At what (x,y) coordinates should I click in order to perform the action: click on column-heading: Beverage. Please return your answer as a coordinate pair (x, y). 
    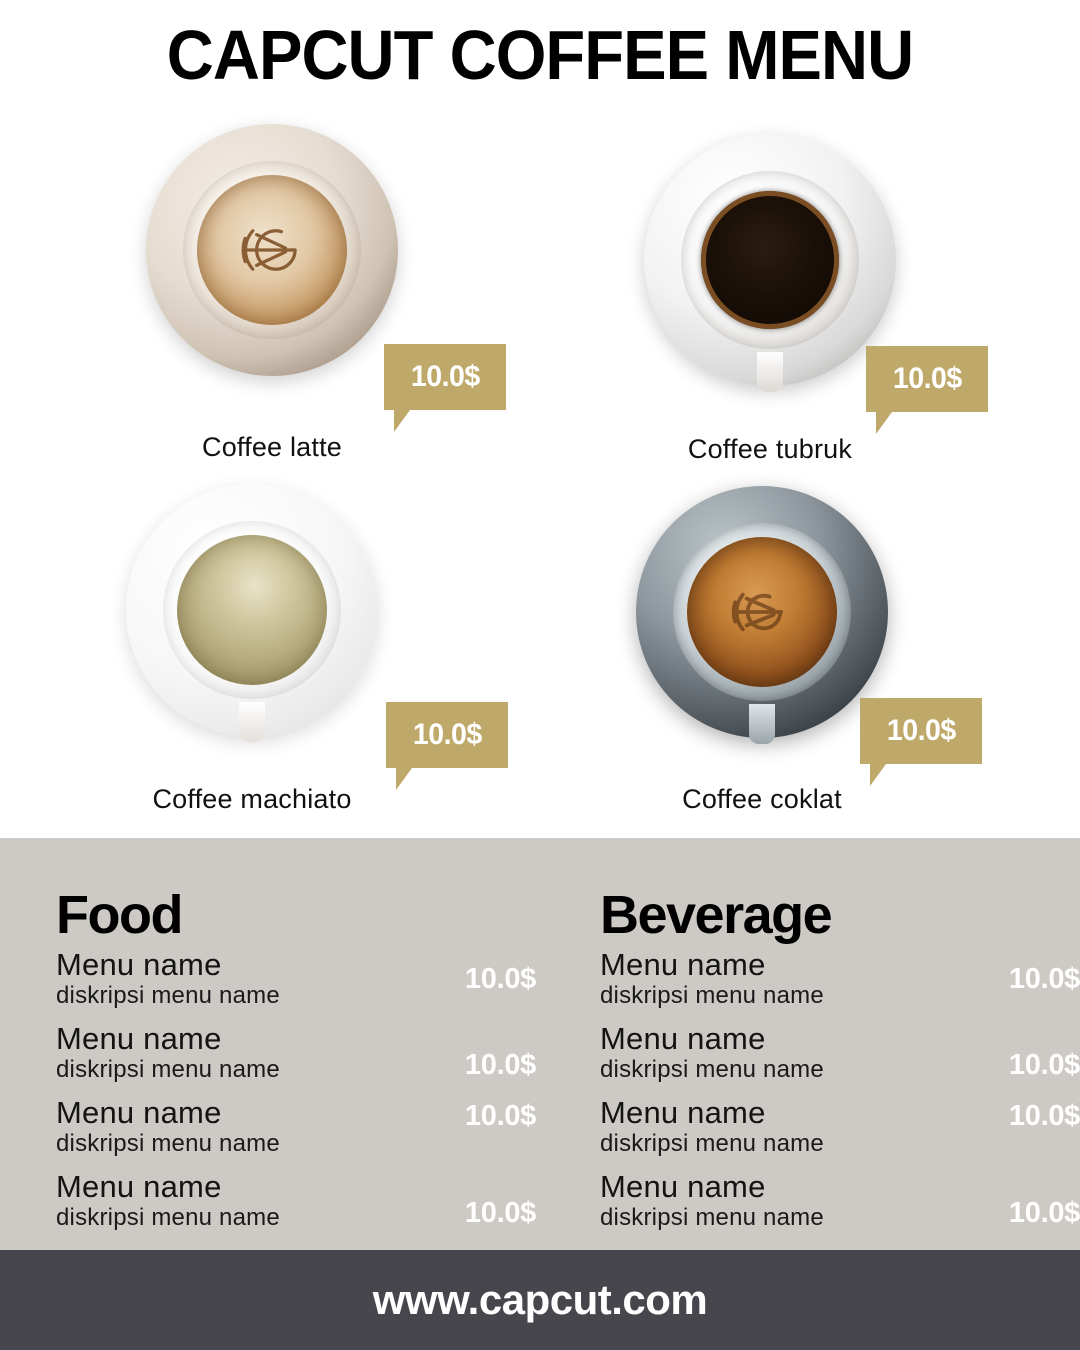
    Looking at the image, I should click on (716, 915).